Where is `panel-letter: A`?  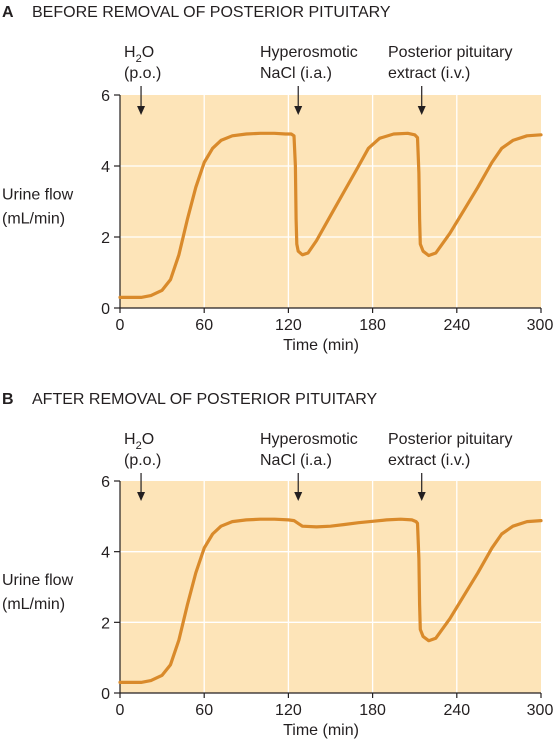
panel-letter: A is located at coordinates (8, 12).